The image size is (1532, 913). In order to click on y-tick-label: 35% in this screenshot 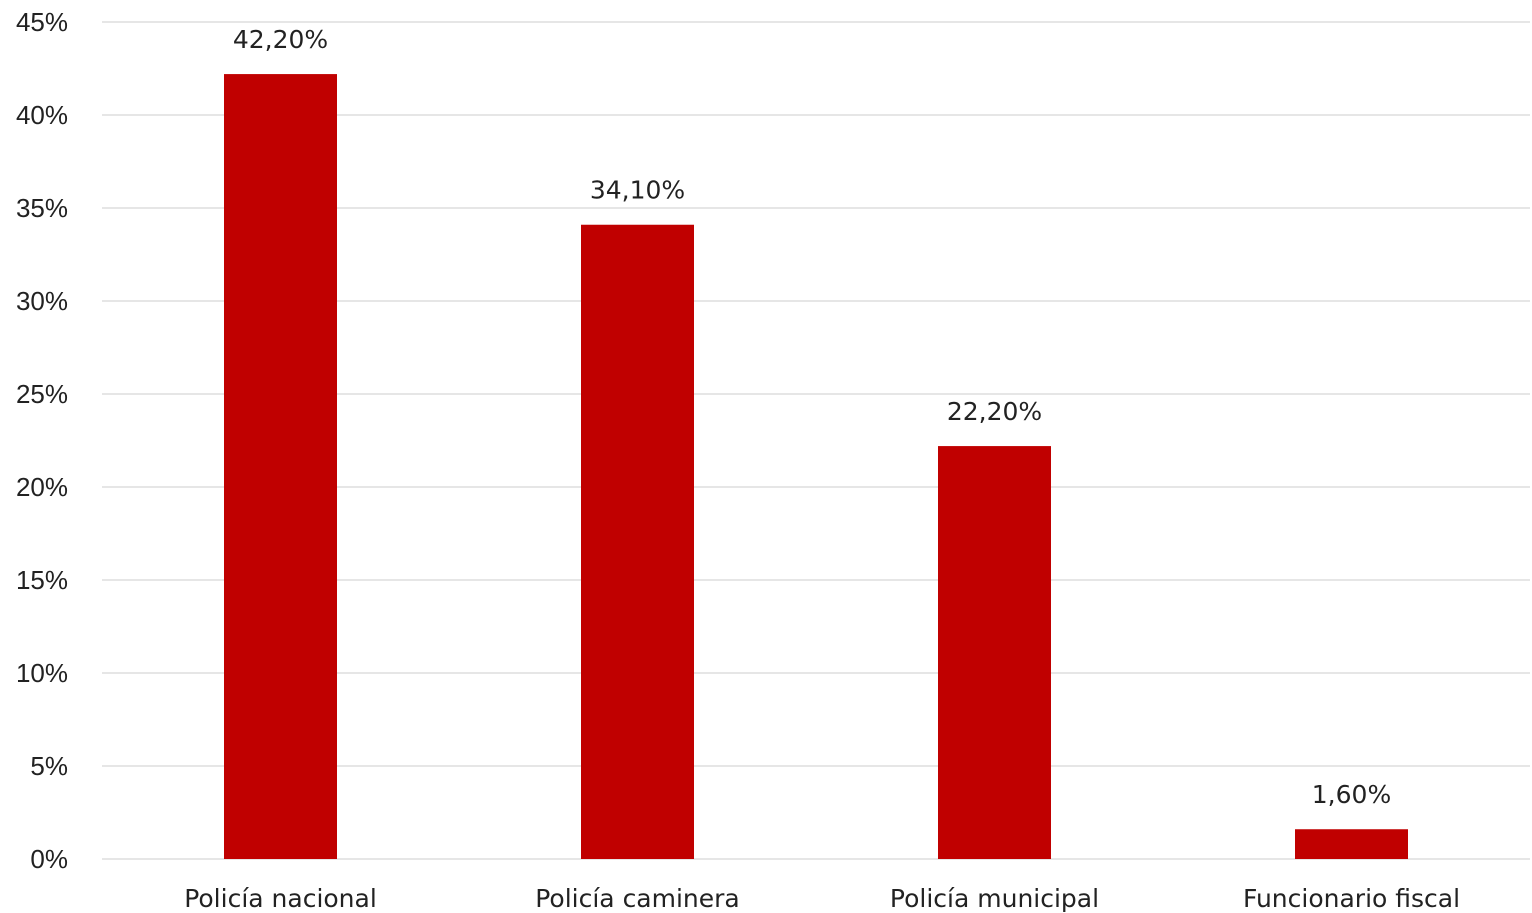, I will do `click(42, 208)`.